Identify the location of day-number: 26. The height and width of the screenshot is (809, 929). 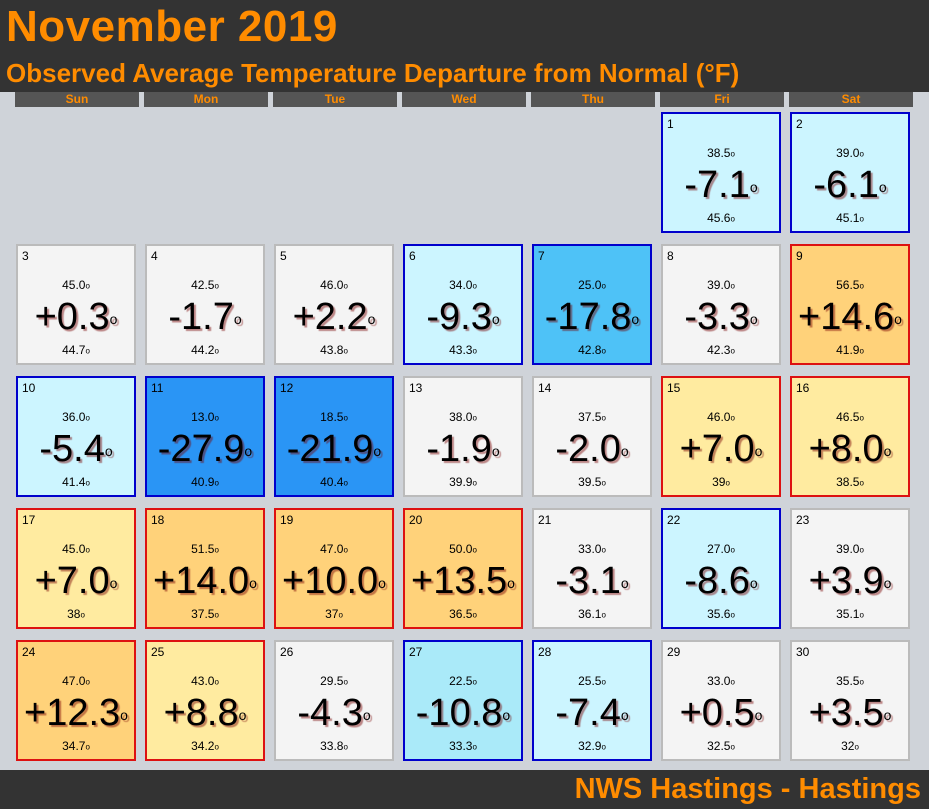
(287, 652).